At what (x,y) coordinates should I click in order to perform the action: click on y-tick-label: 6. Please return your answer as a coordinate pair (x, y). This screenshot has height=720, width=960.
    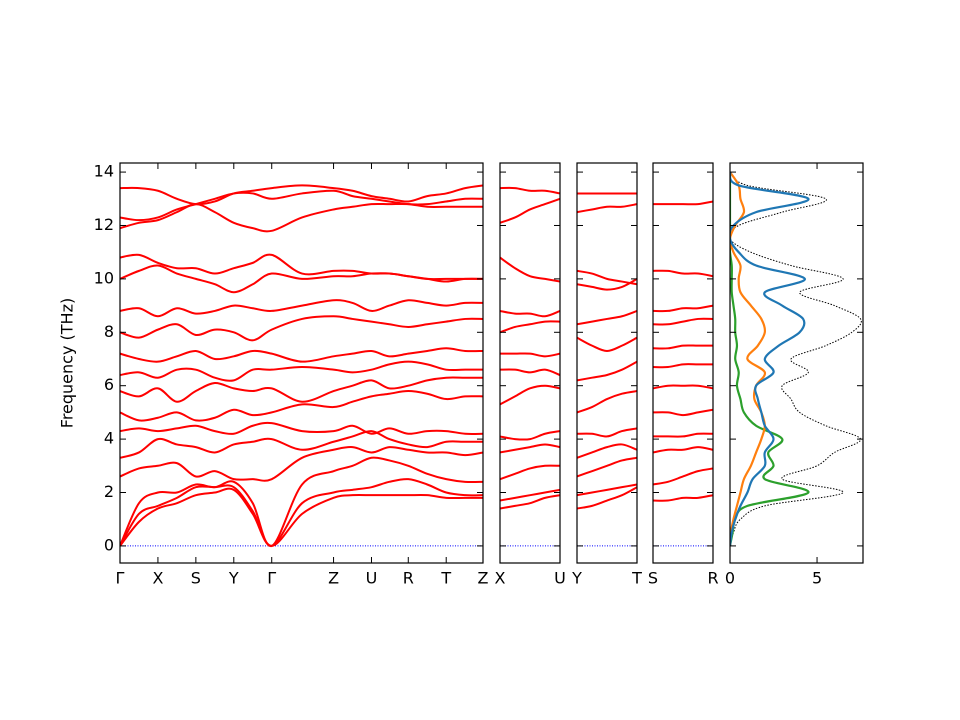
    Looking at the image, I should click on (109, 384).